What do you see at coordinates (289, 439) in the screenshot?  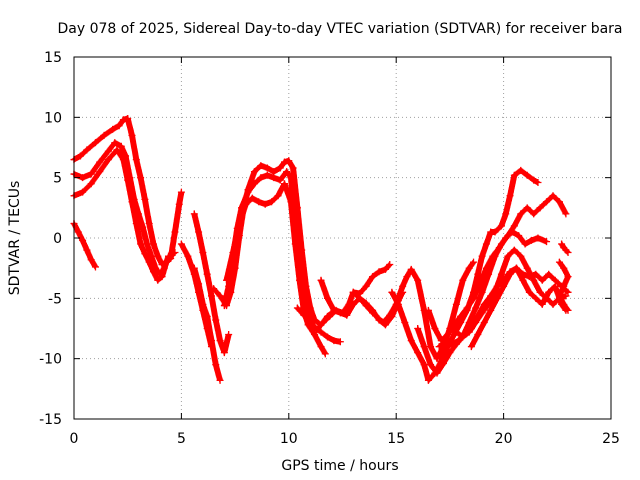 I see `x-tick-label: 10` at bounding box center [289, 439].